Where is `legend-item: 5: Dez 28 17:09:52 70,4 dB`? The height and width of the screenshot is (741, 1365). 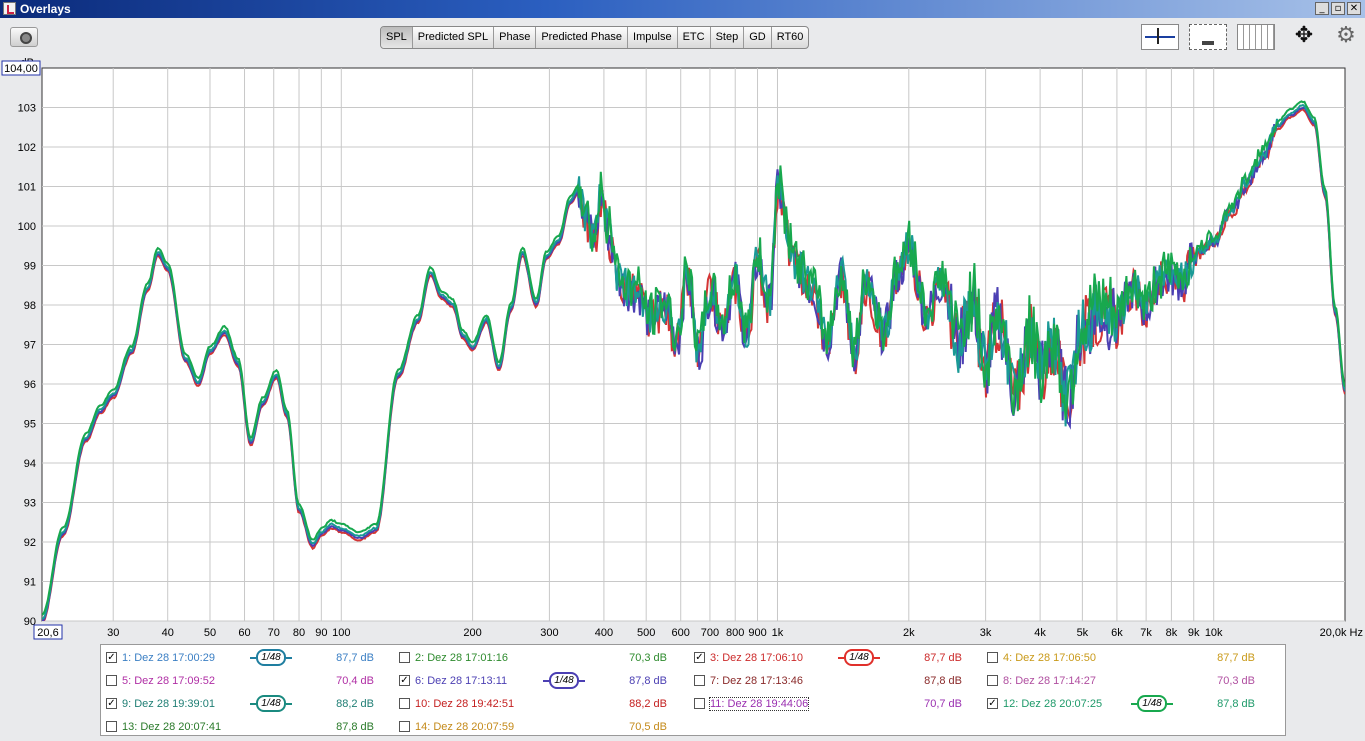 legend-item: 5: Dez 28 17:09:52 70,4 dB is located at coordinates (246, 682).